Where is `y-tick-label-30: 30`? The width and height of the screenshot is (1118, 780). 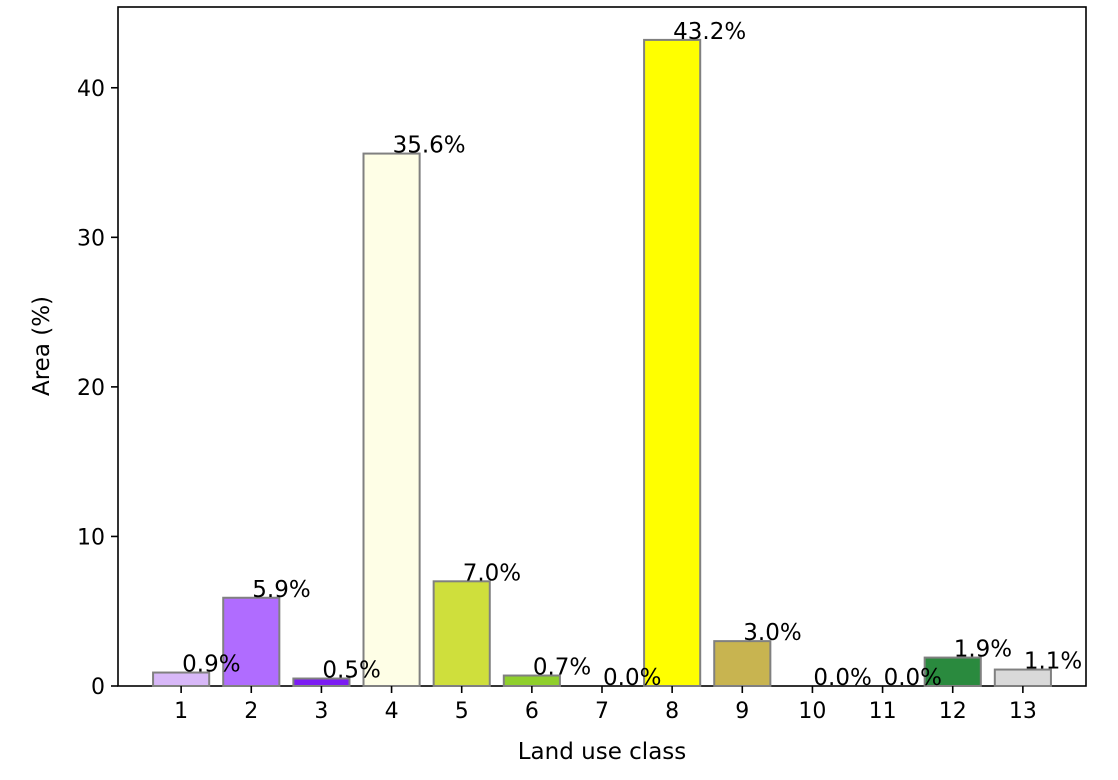 y-tick-label-30: 30 is located at coordinates (91, 238).